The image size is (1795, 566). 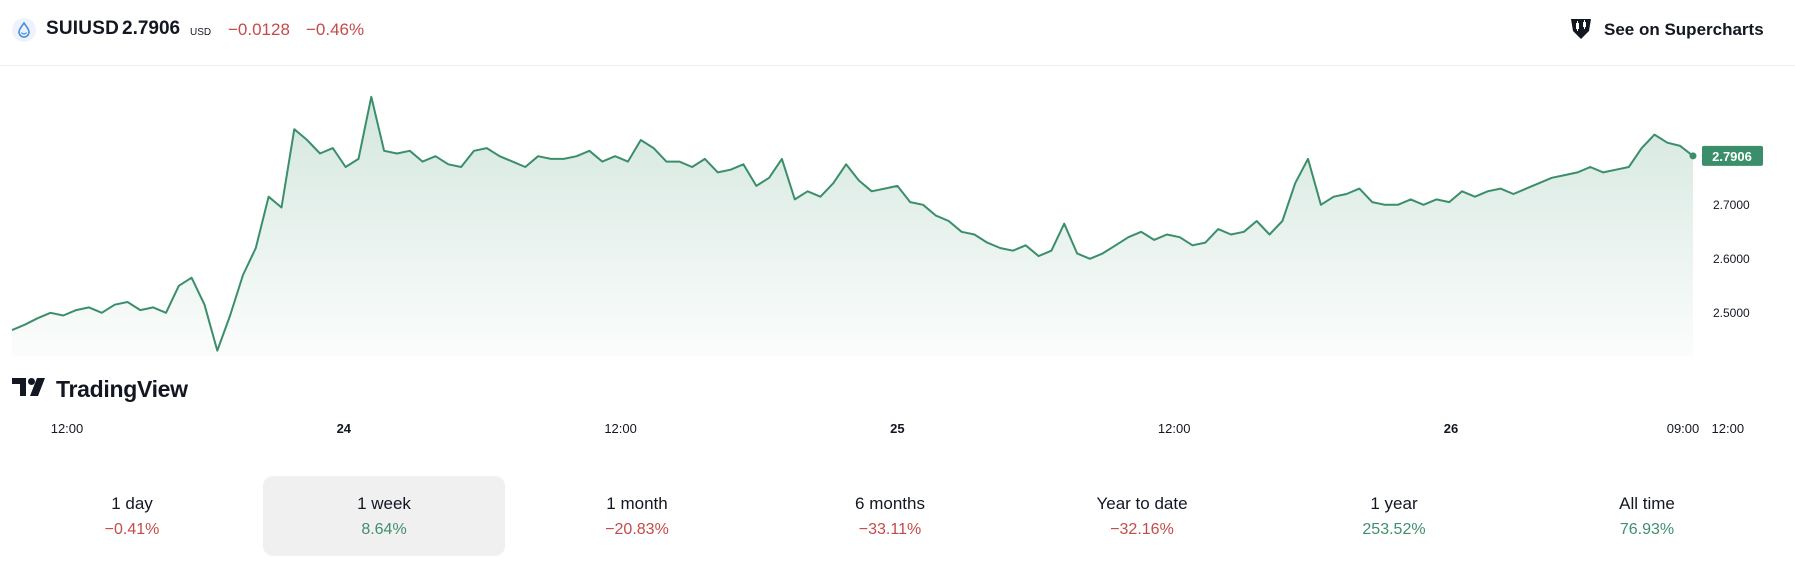 I want to click on period-tab-1-week: 1 week 8.64%, so click(x=384, y=516).